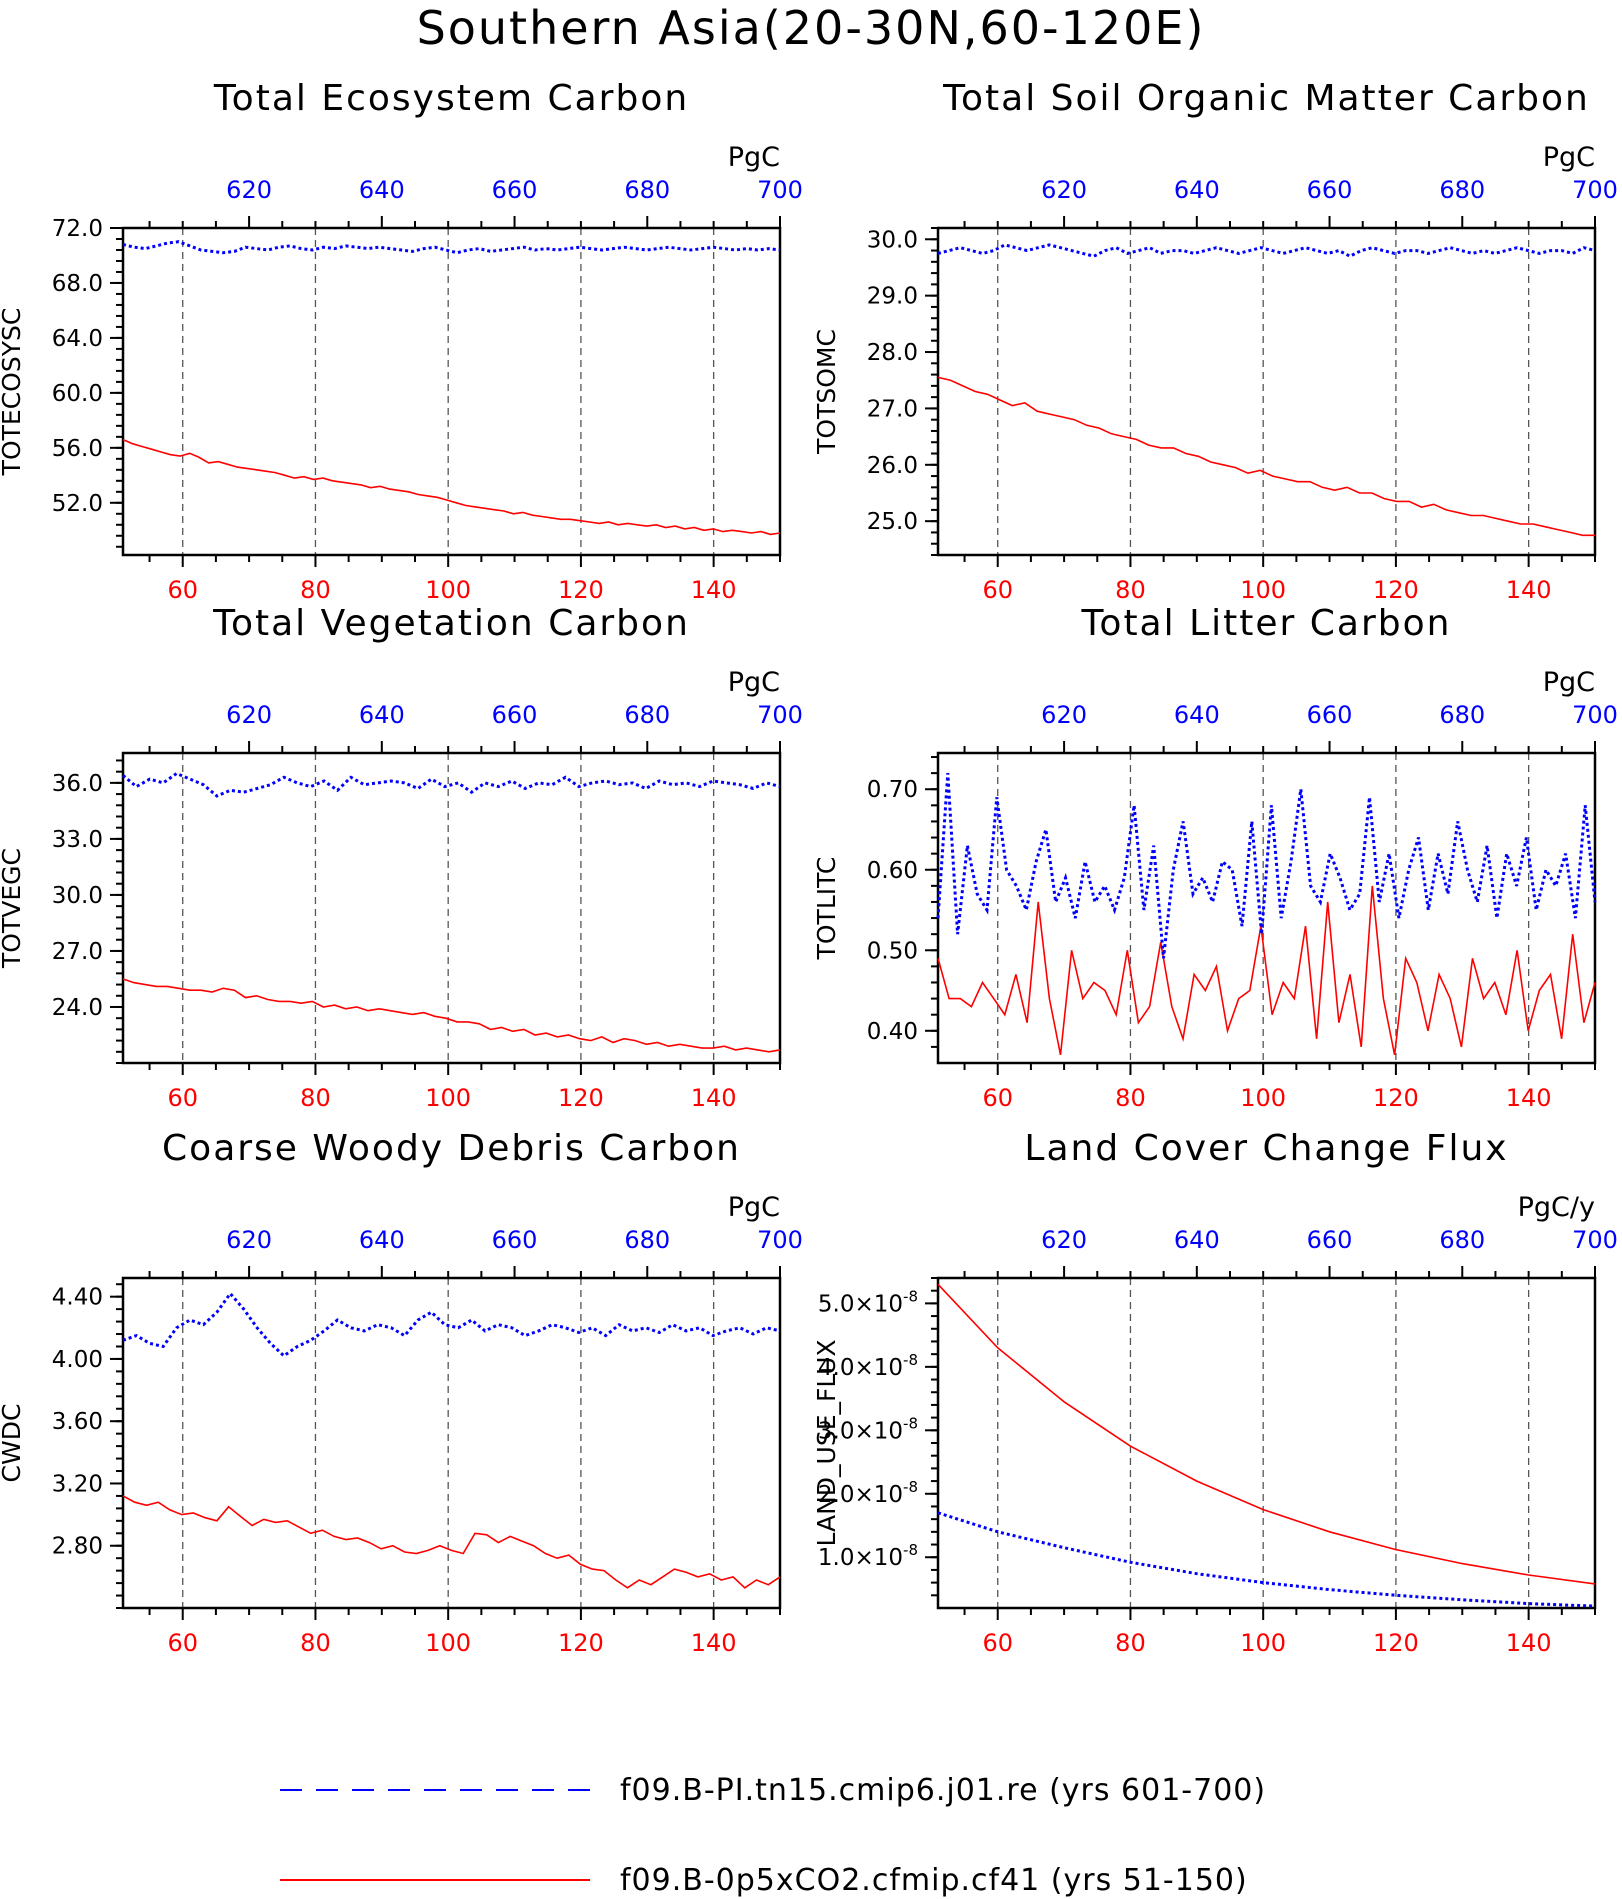  Describe the element at coordinates (868, 1493) in the screenshot. I see `y-tick-label: 2.0×10⁻⁸` at that location.